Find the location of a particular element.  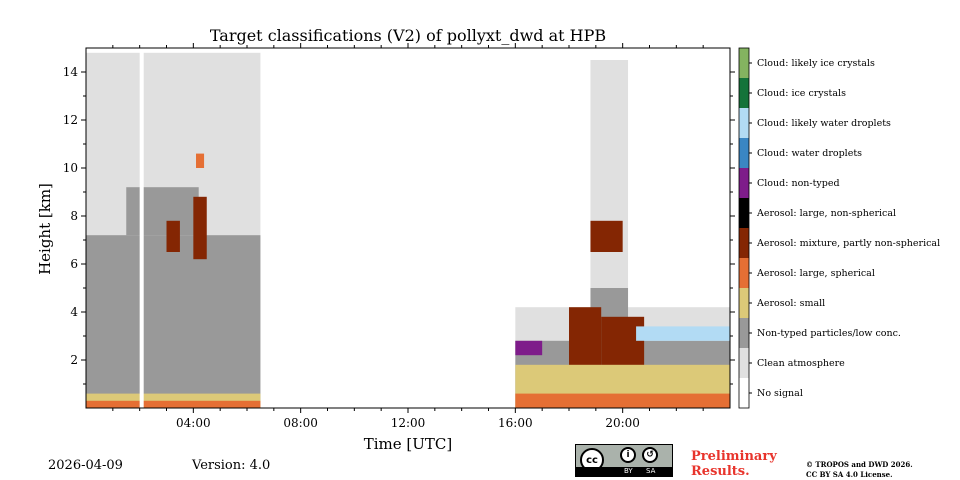

footer-version: Version: 4.0 is located at coordinates (231, 465).